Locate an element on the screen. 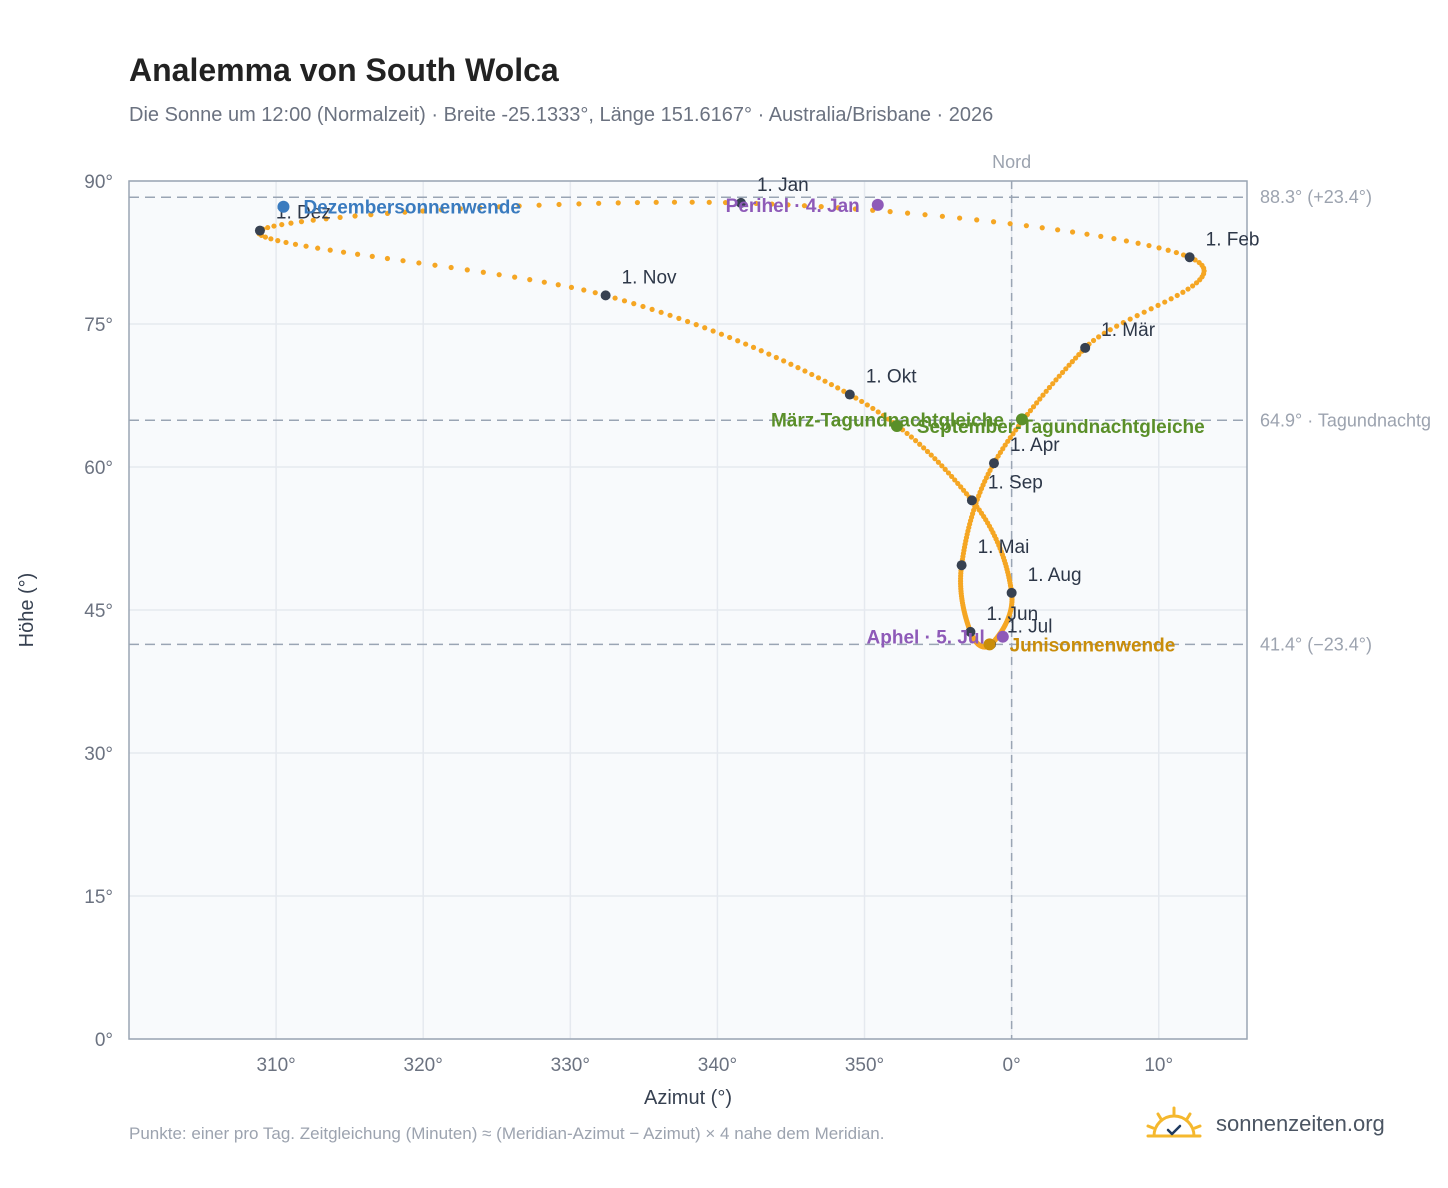 Image resolution: width=1448 pixels, height=1188 pixels. y-tick-label: 30° is located at coordinates (98, 754).